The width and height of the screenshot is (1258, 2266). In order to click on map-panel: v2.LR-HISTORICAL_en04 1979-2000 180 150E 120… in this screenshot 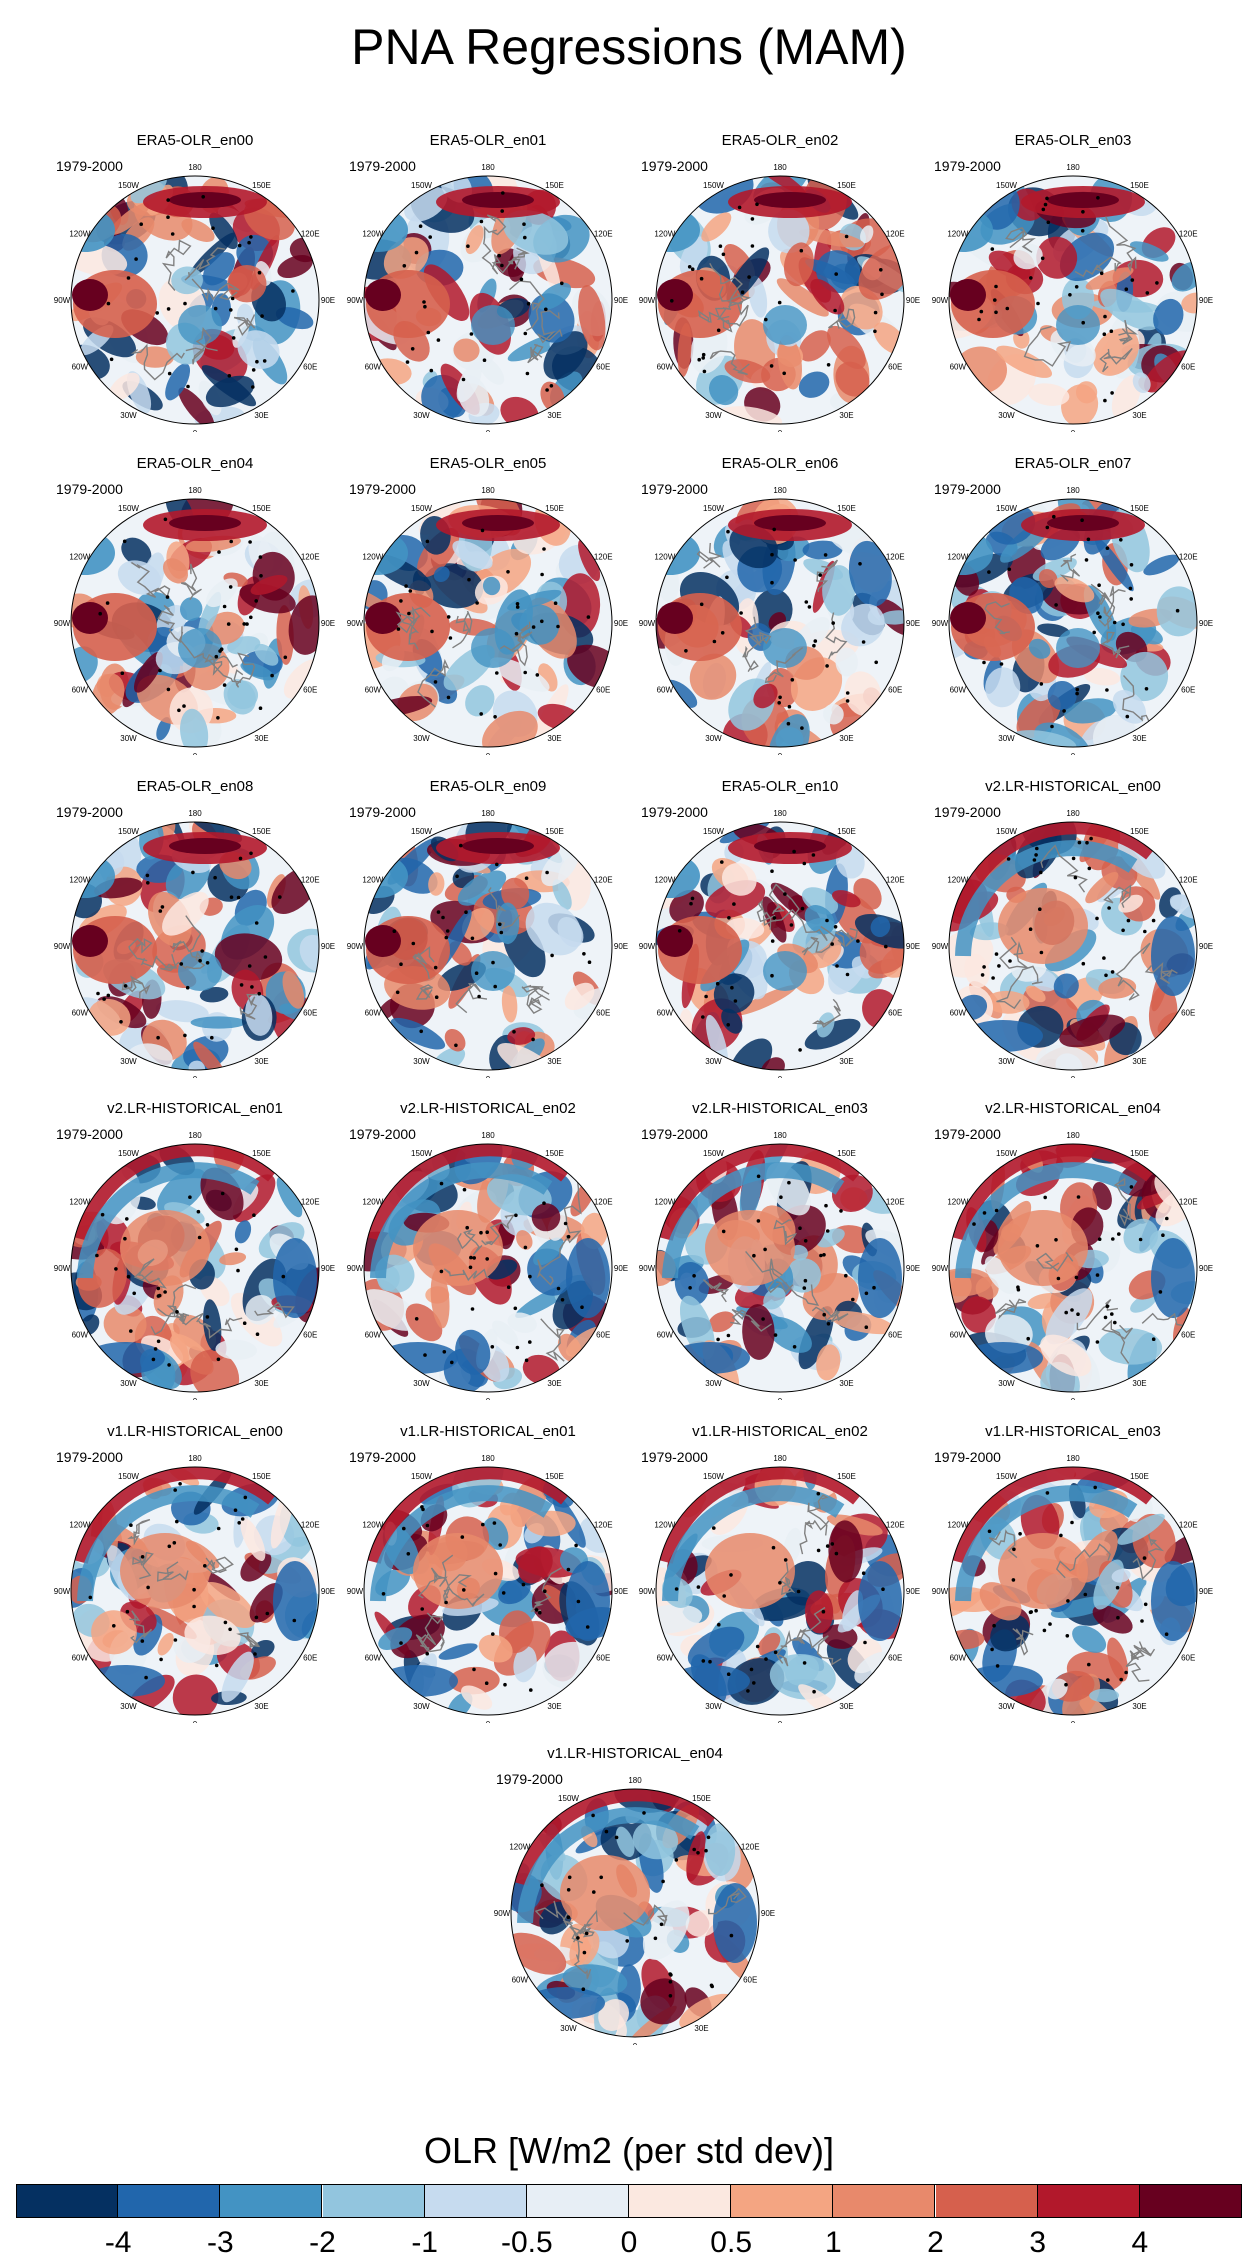, I will do `click(1073, 1250)`.